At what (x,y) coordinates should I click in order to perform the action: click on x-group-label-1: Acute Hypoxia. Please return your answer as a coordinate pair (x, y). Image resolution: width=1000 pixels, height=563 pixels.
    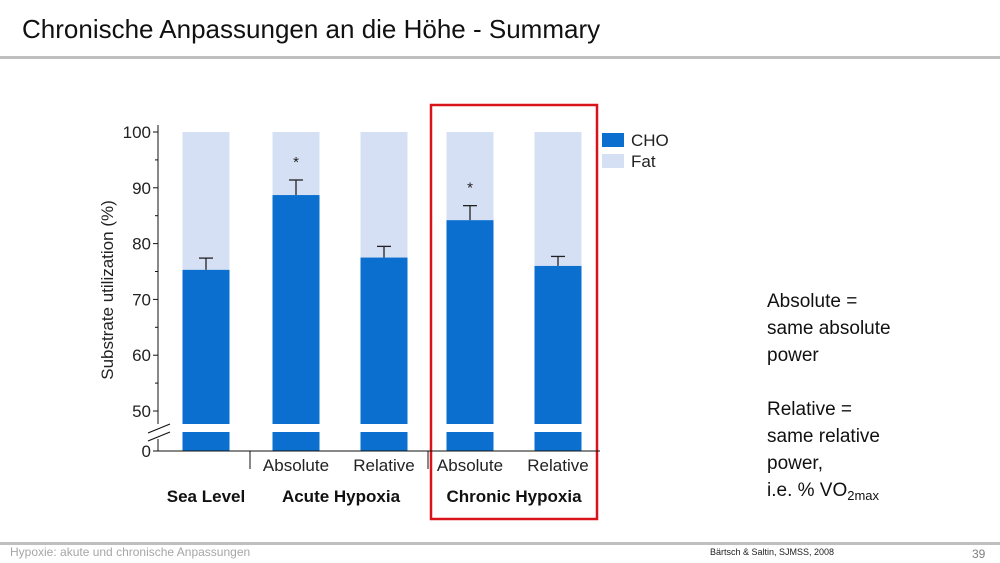
    Looking at the image, I should click on (341, 496).